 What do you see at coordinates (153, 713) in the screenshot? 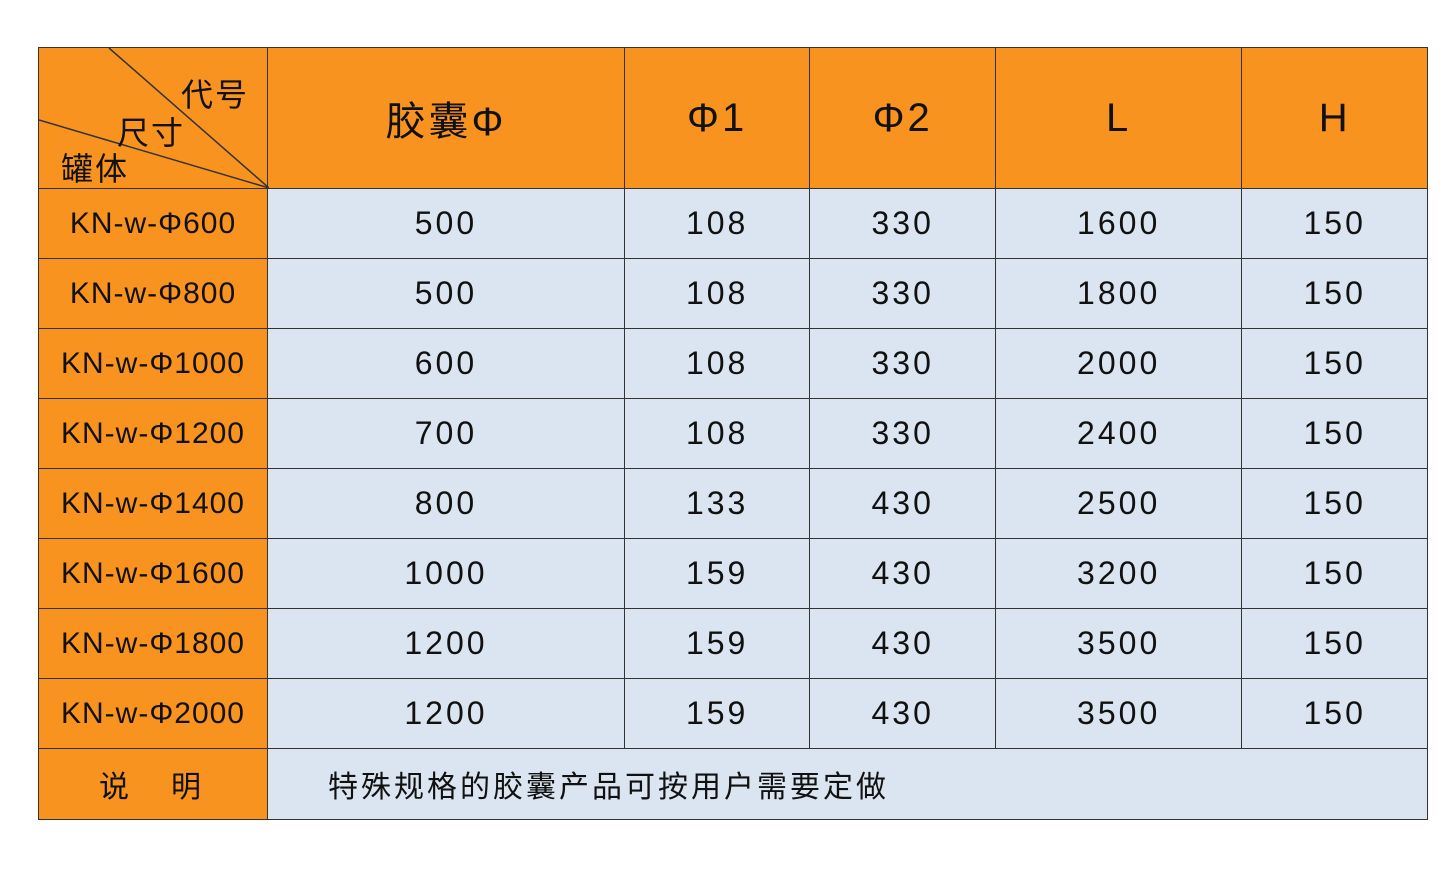
I see `row-model: KN-w-Φ2000` at bounding box center [153, 713].